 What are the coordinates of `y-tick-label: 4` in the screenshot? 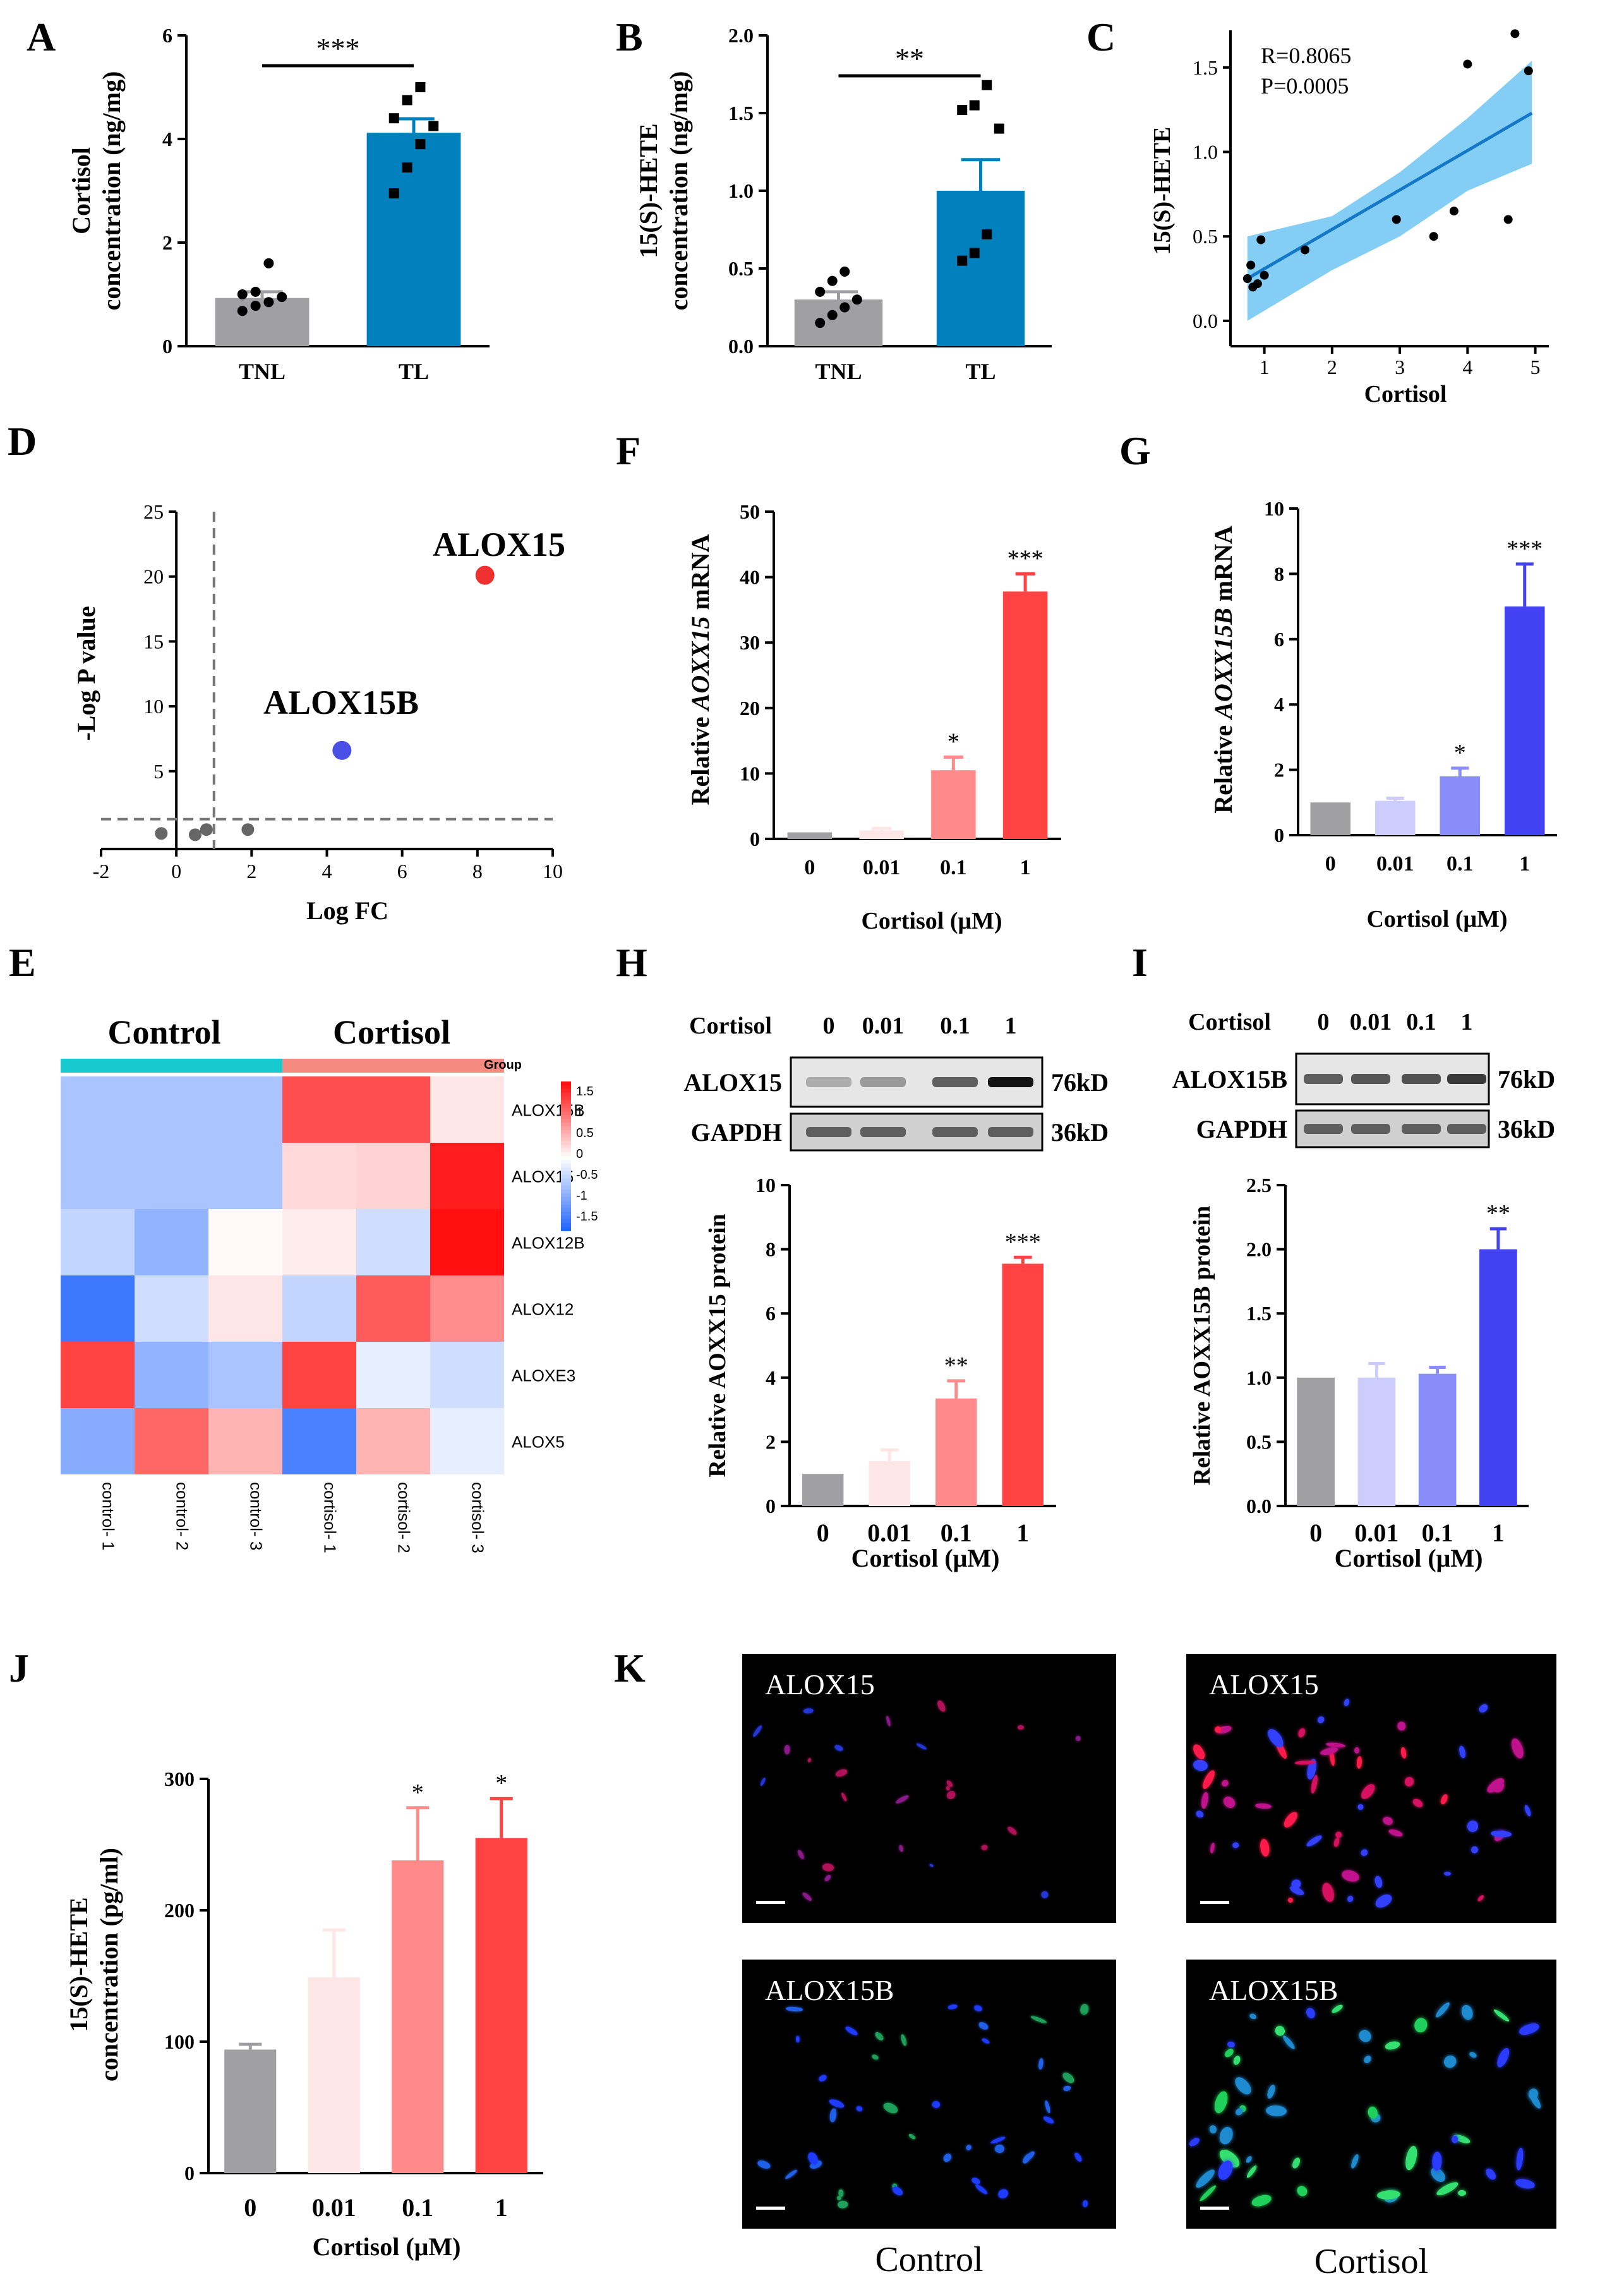 It's located at (167, 139).